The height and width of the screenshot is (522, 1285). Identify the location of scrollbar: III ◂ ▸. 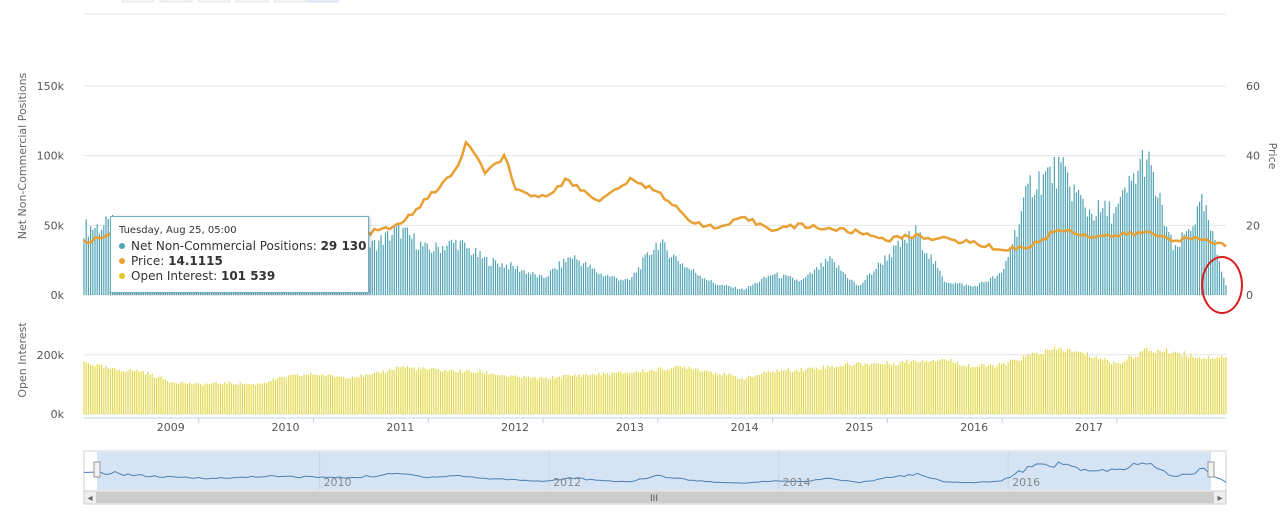
(655, 497).